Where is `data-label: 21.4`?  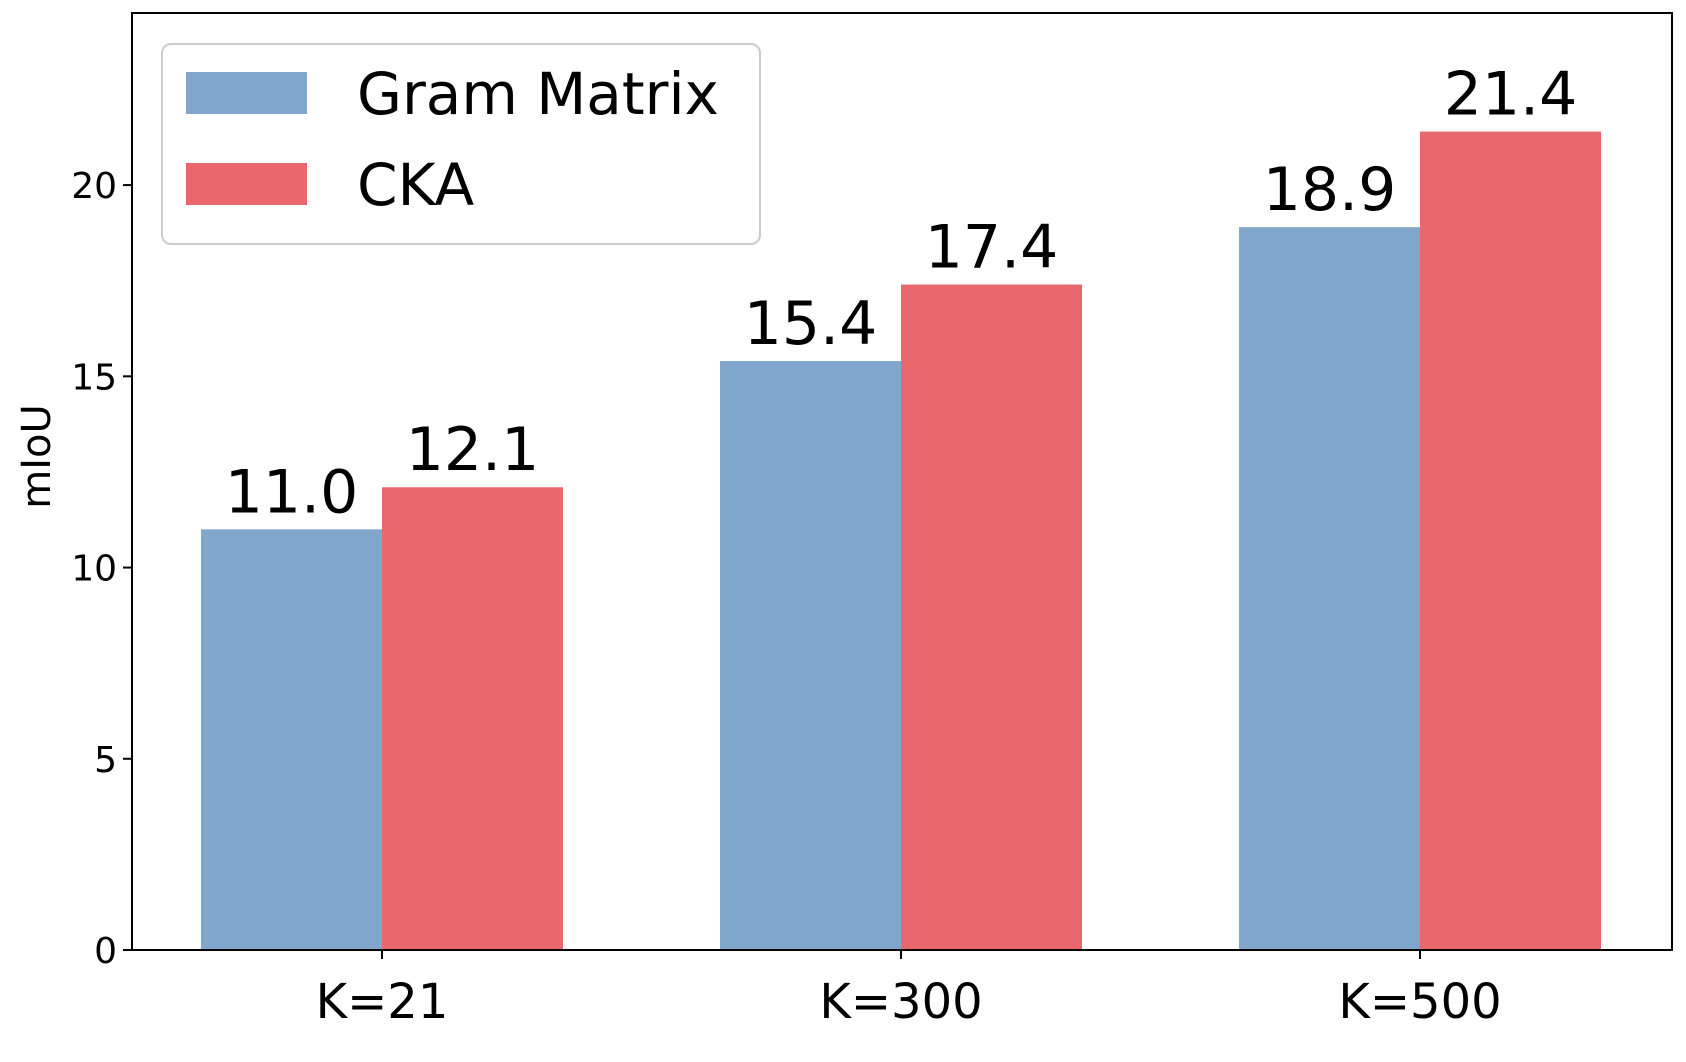 data-label: 21.4 is located at coordinates (1511, 95).